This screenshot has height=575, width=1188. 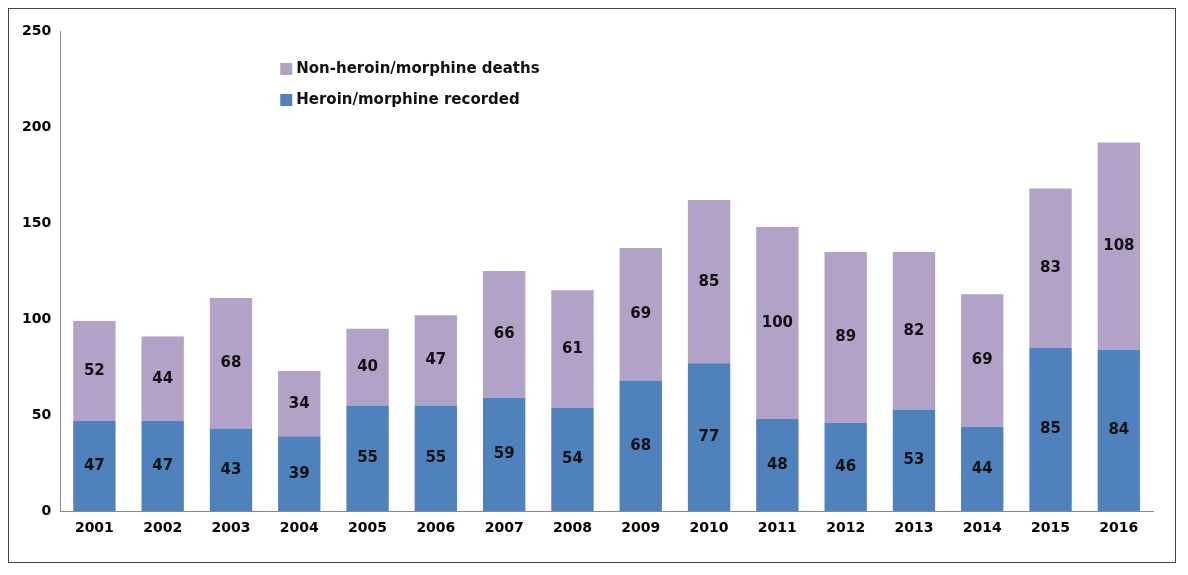 I want to click on data-label: 100, so click(x=777, y=321).